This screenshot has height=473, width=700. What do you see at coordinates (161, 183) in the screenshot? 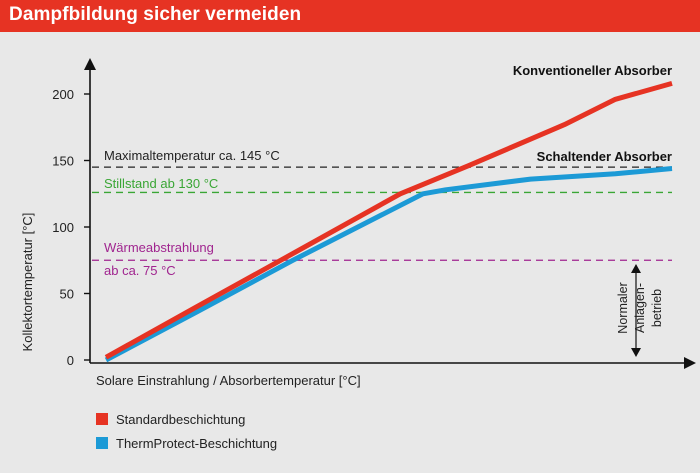
I see `ref-label-stillstand: Stillstand ab 130 °C` at bounding box center [161, 183].